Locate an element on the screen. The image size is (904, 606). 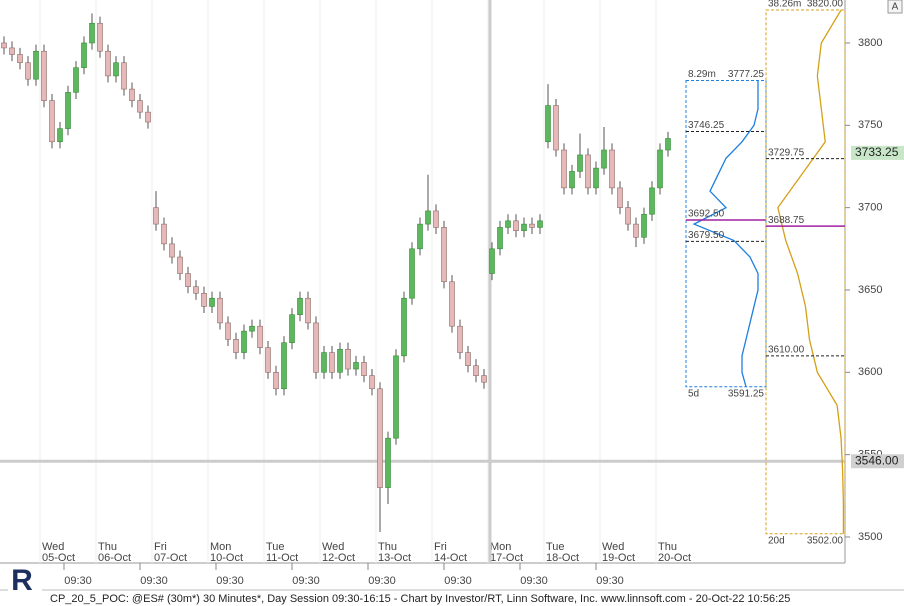
price-tag-label: 3546.00 is located at coordinates (877, 460).